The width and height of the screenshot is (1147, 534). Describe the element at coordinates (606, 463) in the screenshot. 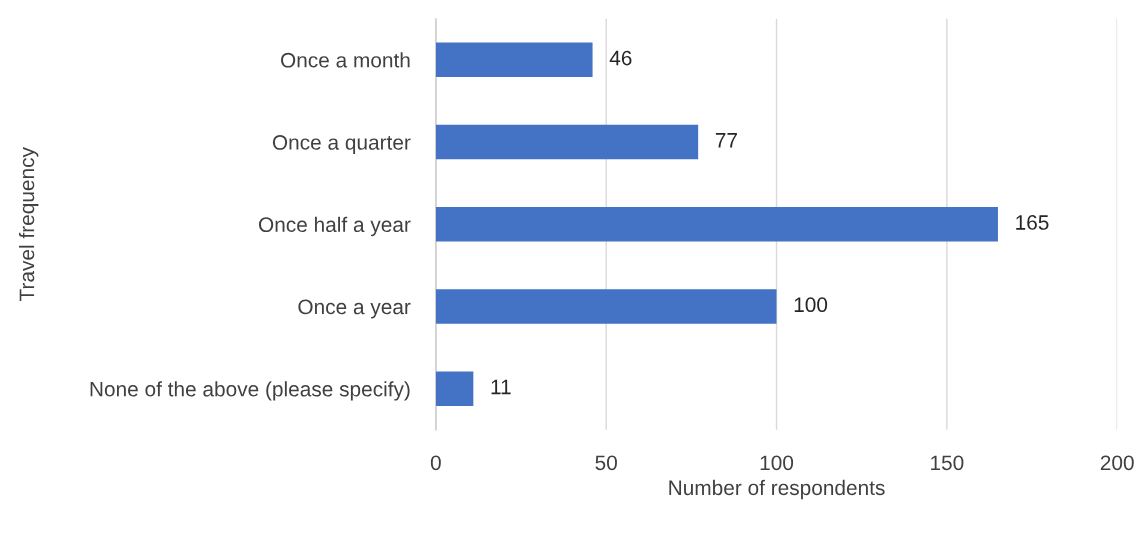

I see `x-tick-label: 50` at that location.